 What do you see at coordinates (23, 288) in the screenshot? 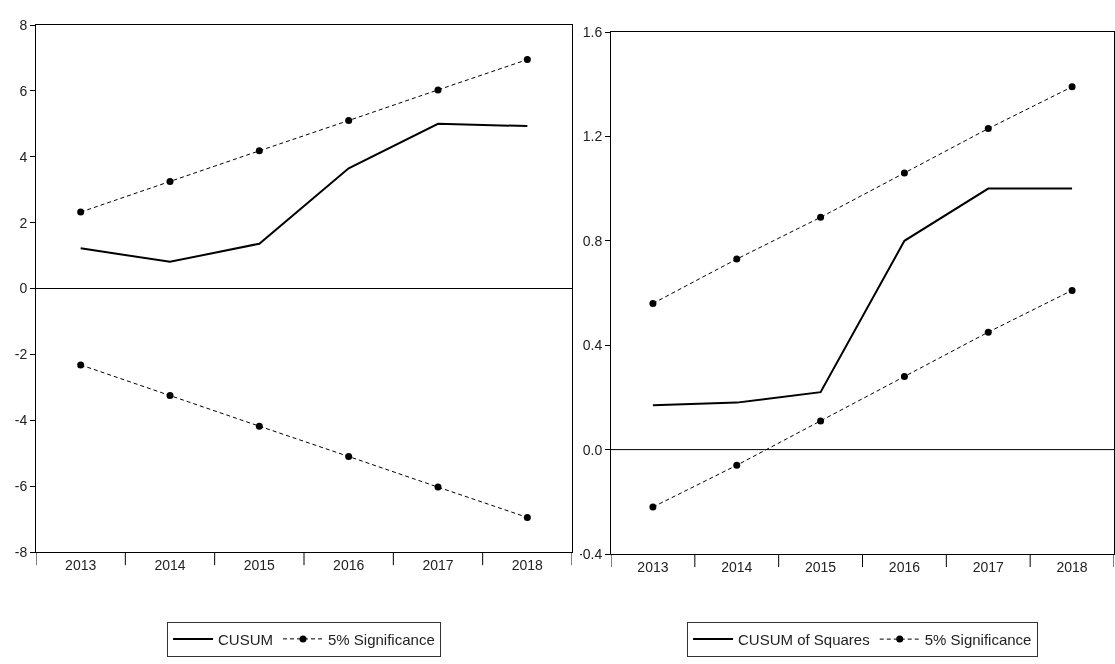
I see `y-tick-label: 0` at bounding box center [23, 288].